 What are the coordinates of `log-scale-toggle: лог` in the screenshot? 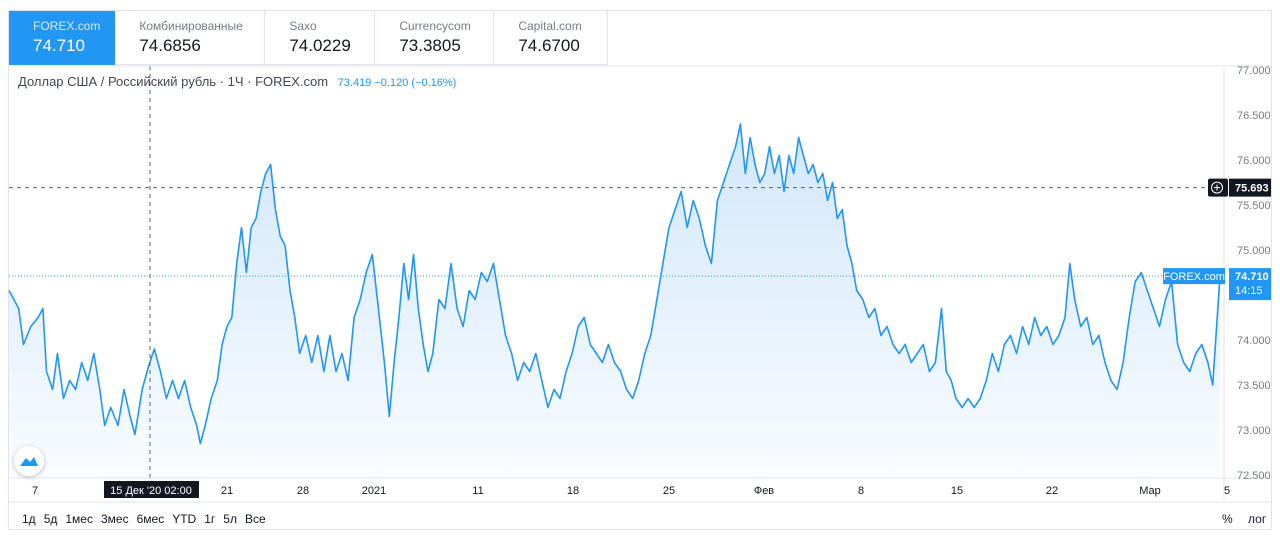 It's located at (1257, 519).